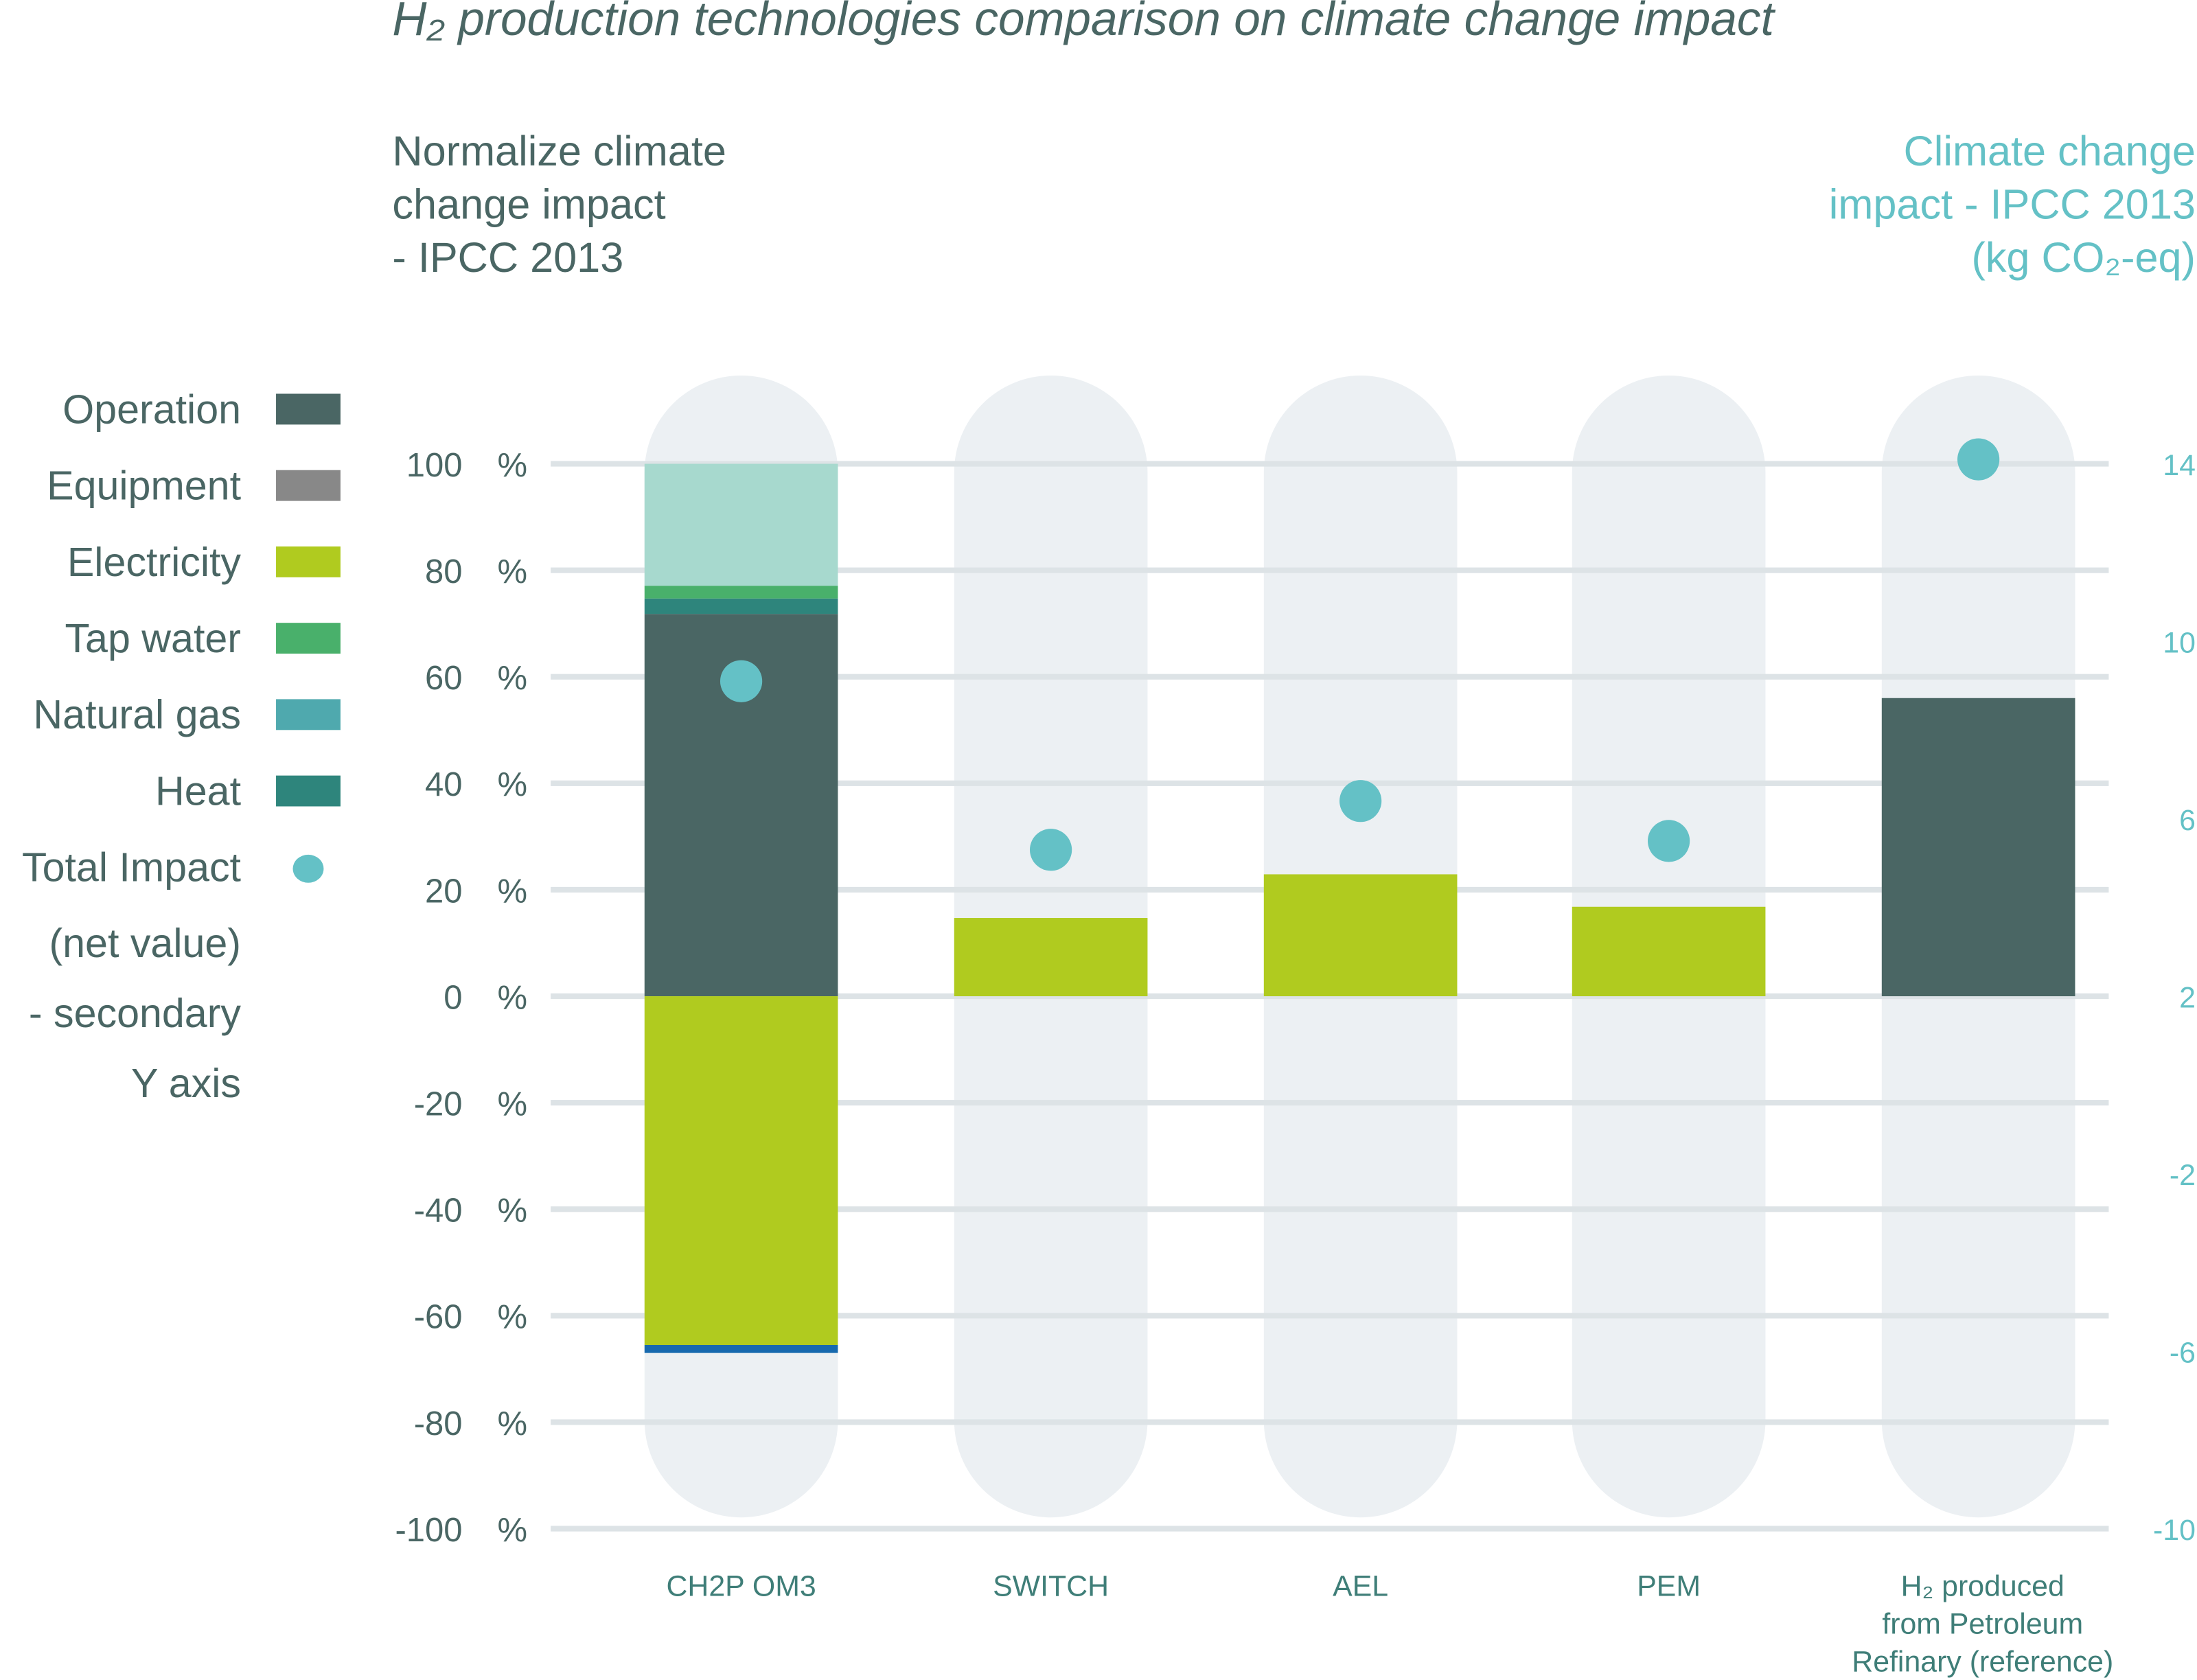 This screenshot has width=2197, height=1680. I want to click on legend-note-line: (net value), so click(145, 943).